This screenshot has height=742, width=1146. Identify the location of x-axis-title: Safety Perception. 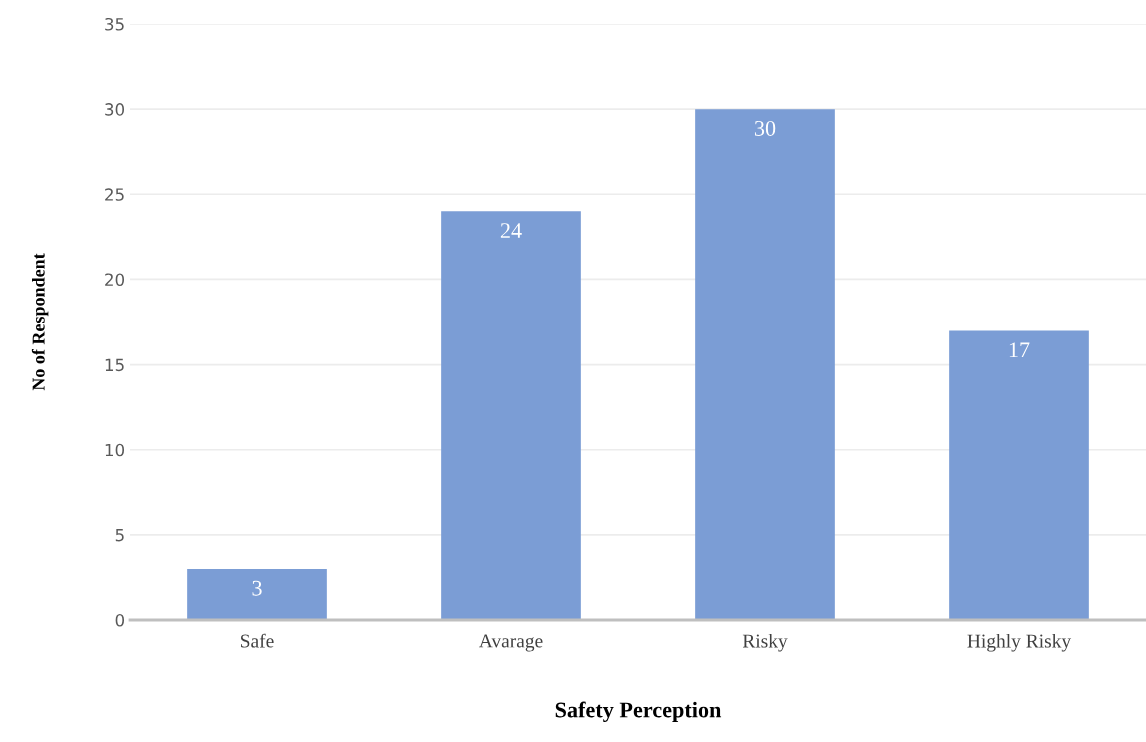
(638, 712).